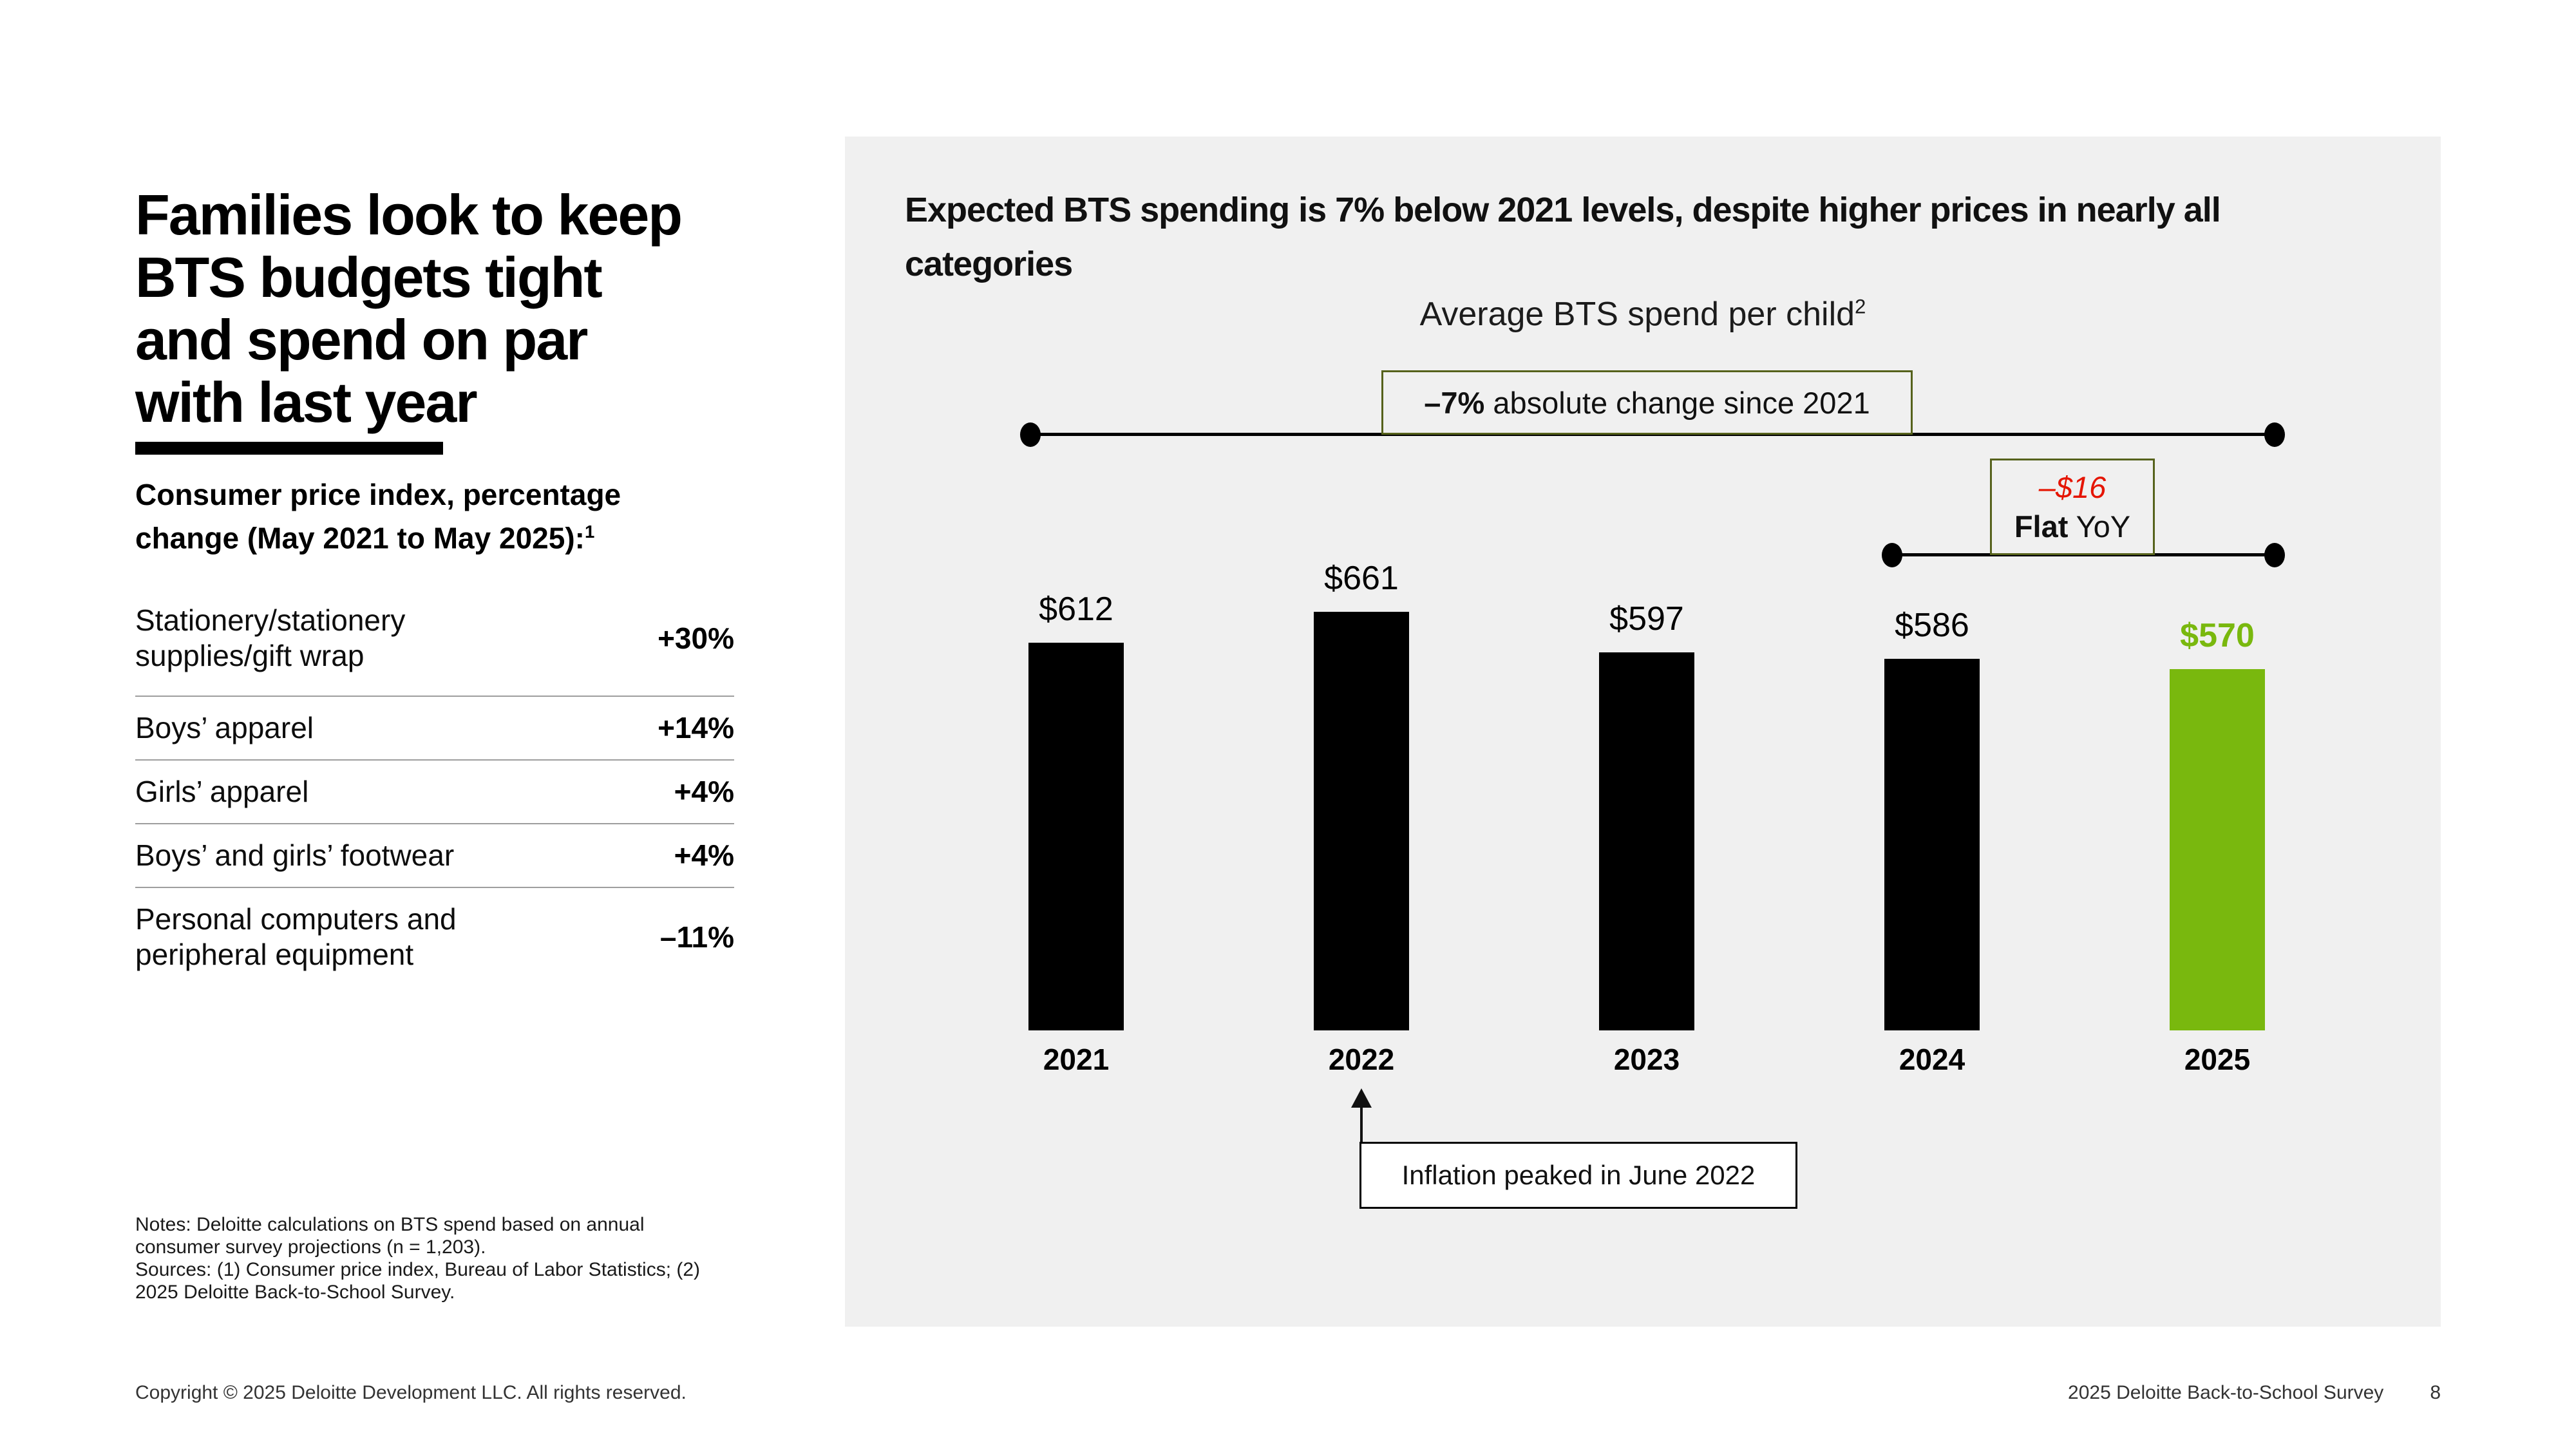  I want to click on bar-2025, so click(2217, 849).